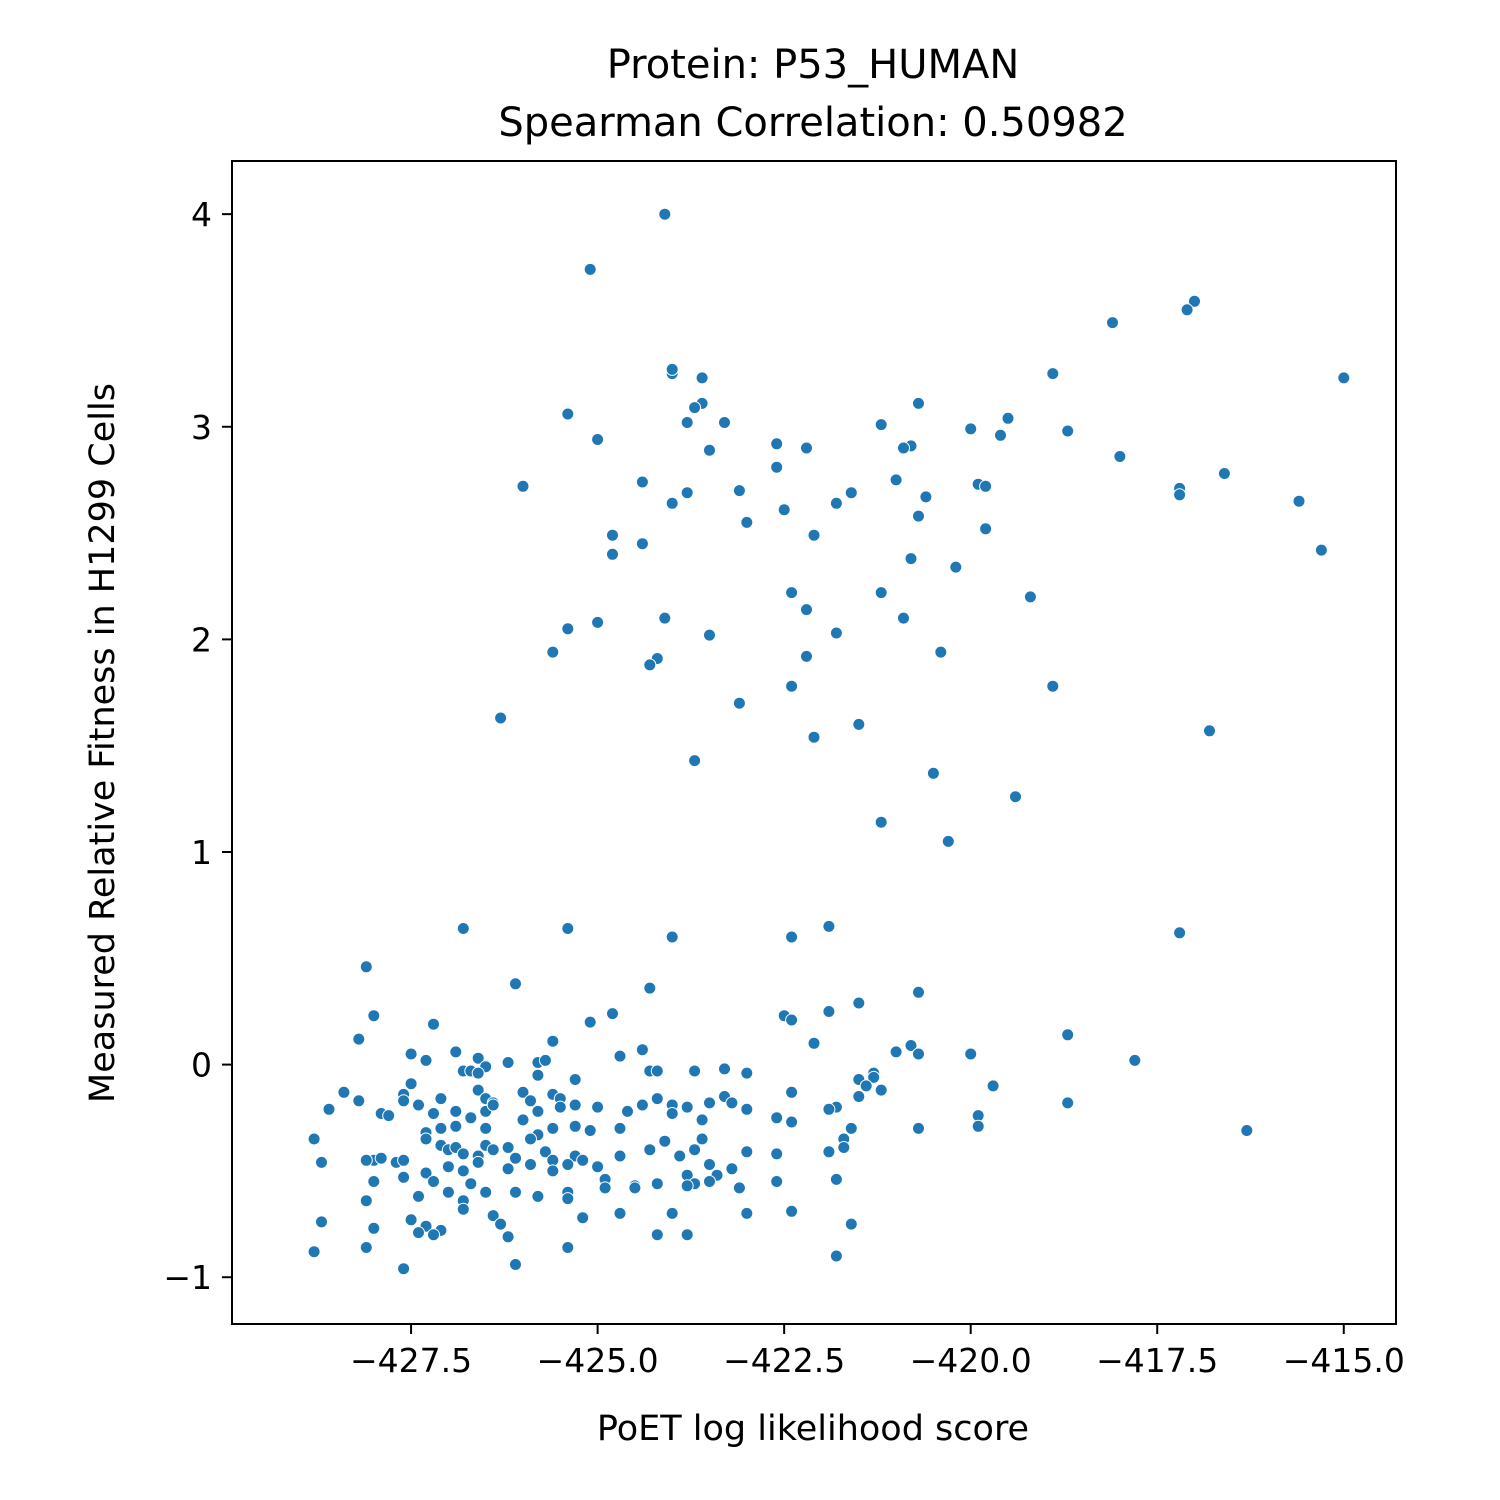 This screenshot has height=1500, width=1500. What do you see at coordinates (877, 1352) in the screenshot?
I see `x-axis: −427.5 −425.0 −422.5 −420.0 −417.5 −415.0` at bounding box center [877, 1352].